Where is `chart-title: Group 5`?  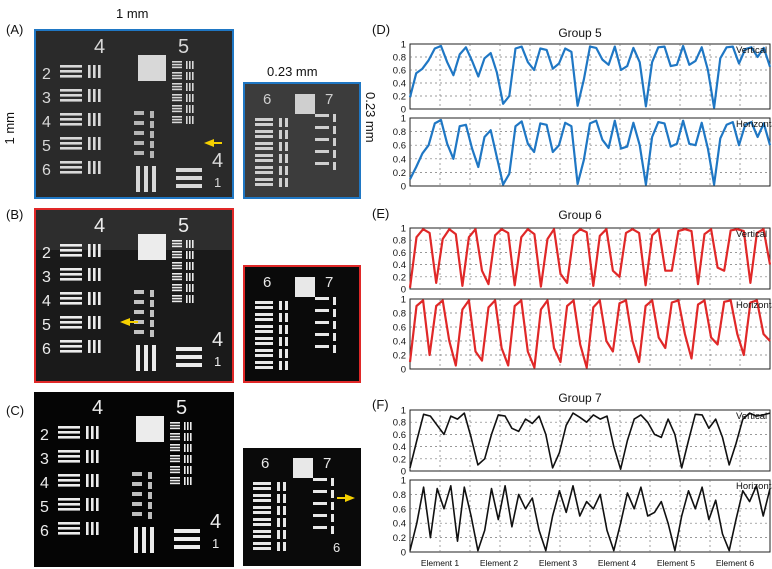 chart-title: Group 5 is located at coordinates (580, 33).